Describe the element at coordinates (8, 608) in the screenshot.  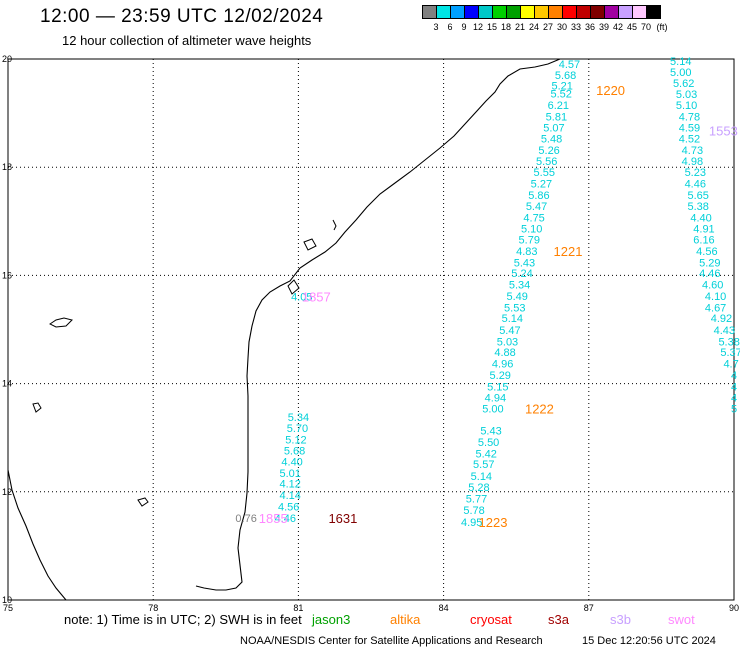
I see `x-tick-label: 75` at that location.